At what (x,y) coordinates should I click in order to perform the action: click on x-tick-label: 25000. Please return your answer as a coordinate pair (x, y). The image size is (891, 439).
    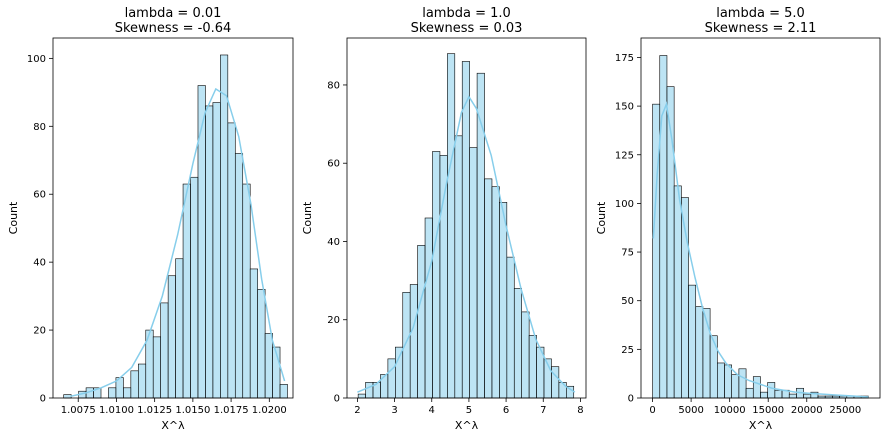
    Looking at the image, I should click on (845, 410).